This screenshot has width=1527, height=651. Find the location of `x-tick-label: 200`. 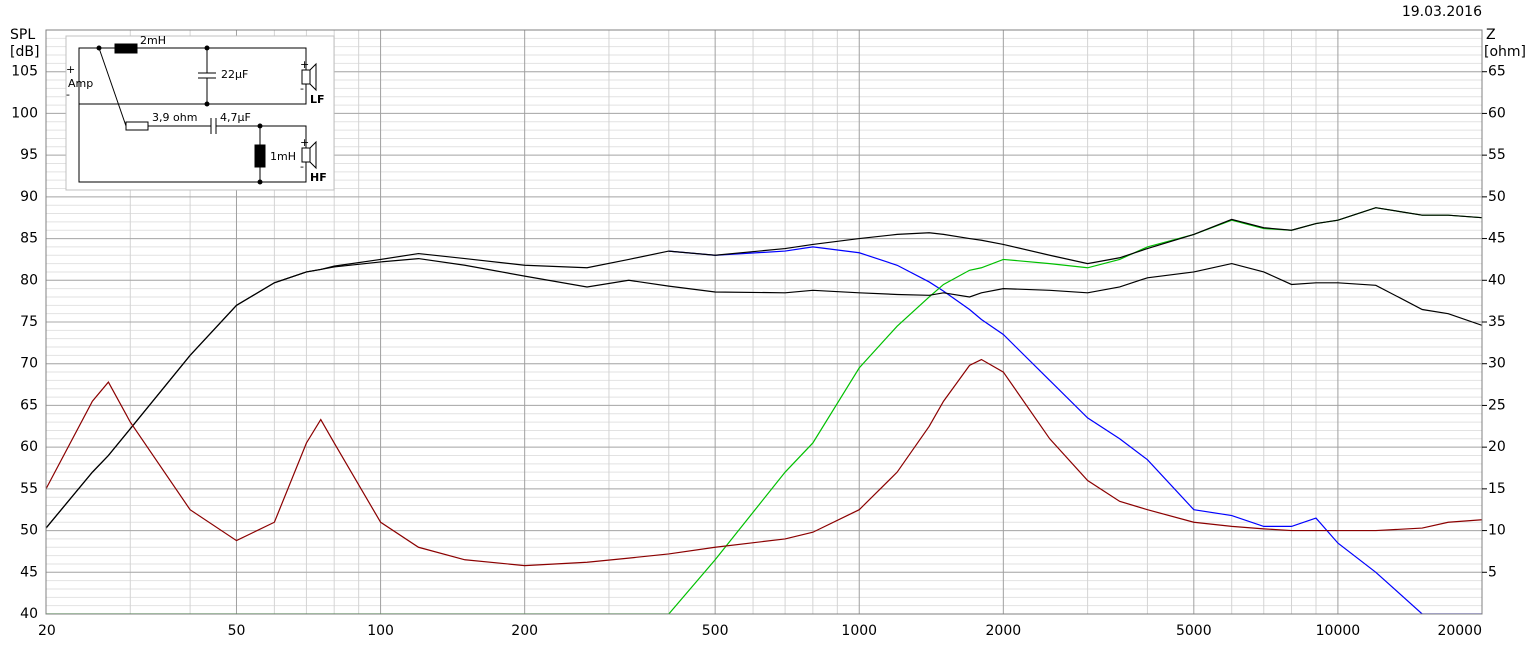

x-tick-label: 200 is located at coordinates (524, 631).